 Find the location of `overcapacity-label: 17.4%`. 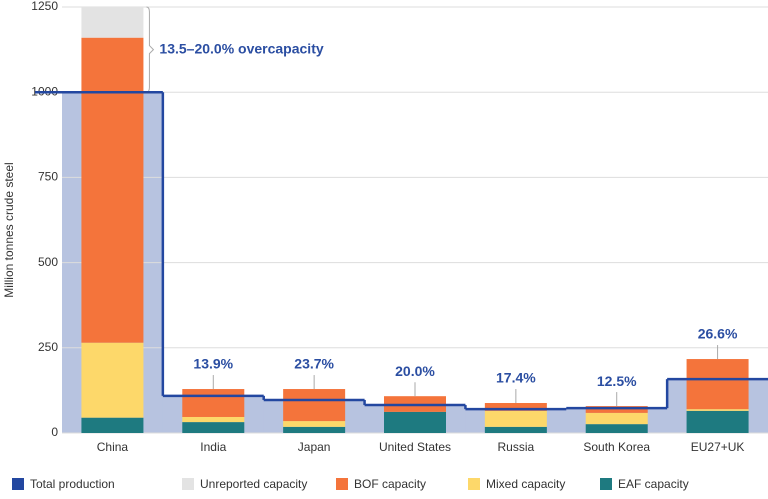

overcapacity-label: 17.4% is located at coordinates (516, 378).